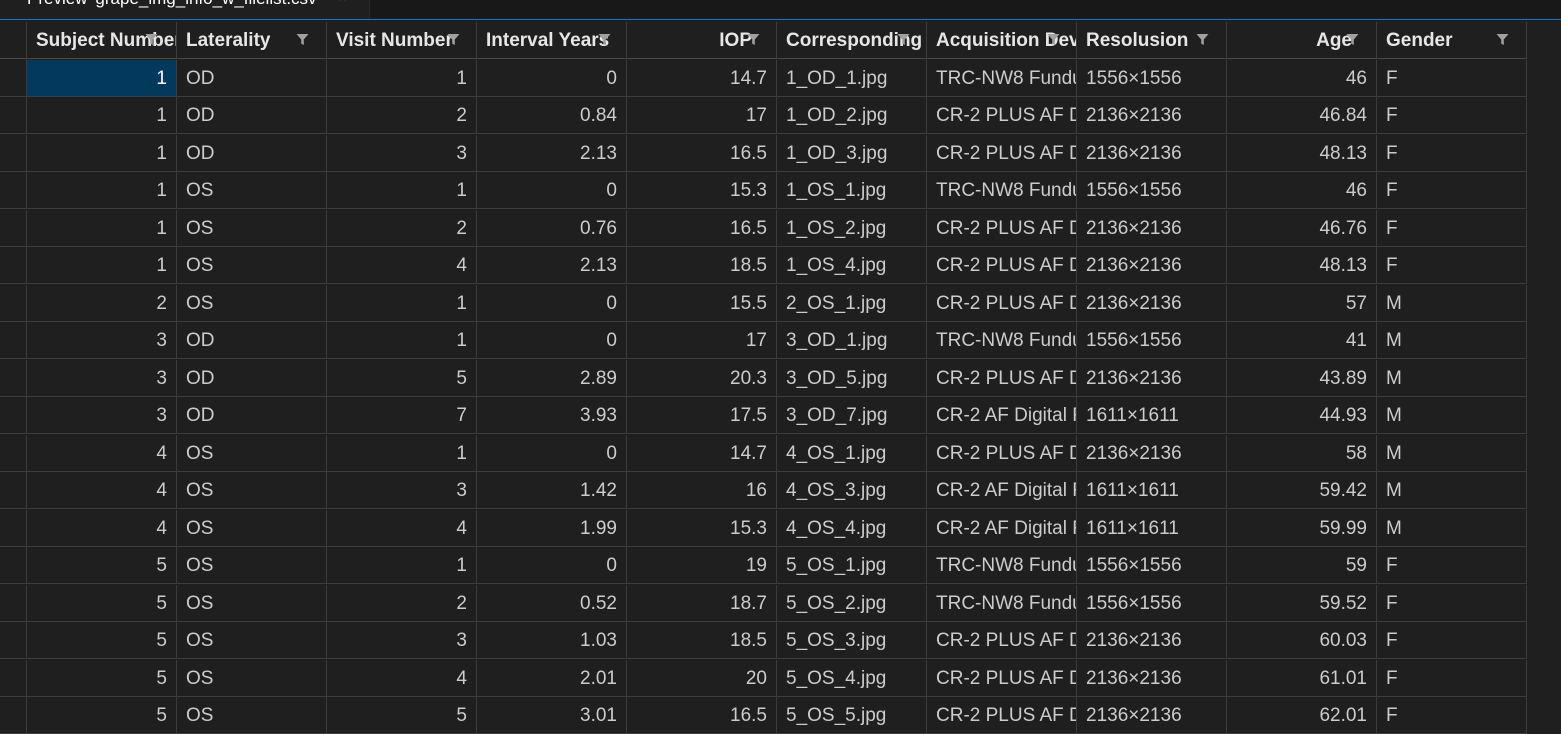 This screenshot has width=1561, height=734. I want to click on column-header-interval: Interval Years, so click(552, 40).